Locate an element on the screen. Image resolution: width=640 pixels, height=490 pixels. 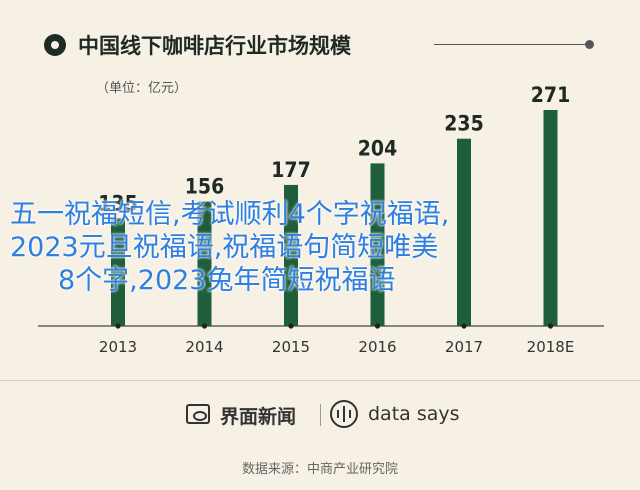
unit-label: （单位：亿元） is located at coordinates (142, 88).